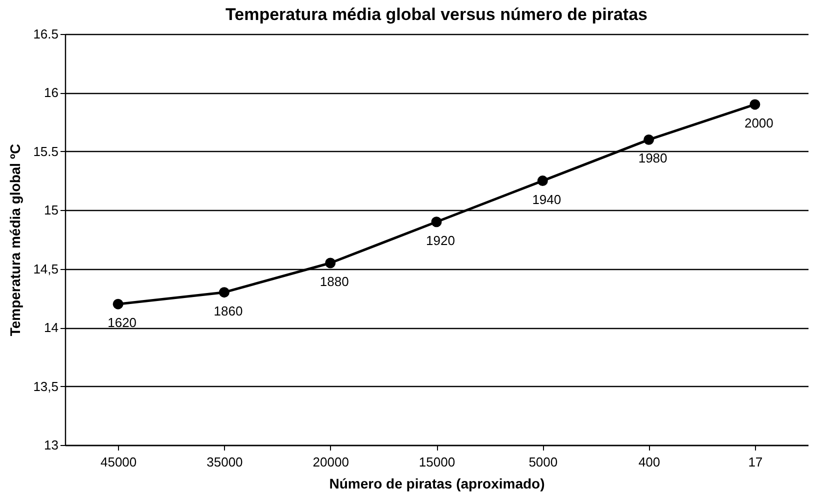 The width and height of the screenshot is (823, 497). I want to click on x-tick-label: 45000, so click(118, 462).